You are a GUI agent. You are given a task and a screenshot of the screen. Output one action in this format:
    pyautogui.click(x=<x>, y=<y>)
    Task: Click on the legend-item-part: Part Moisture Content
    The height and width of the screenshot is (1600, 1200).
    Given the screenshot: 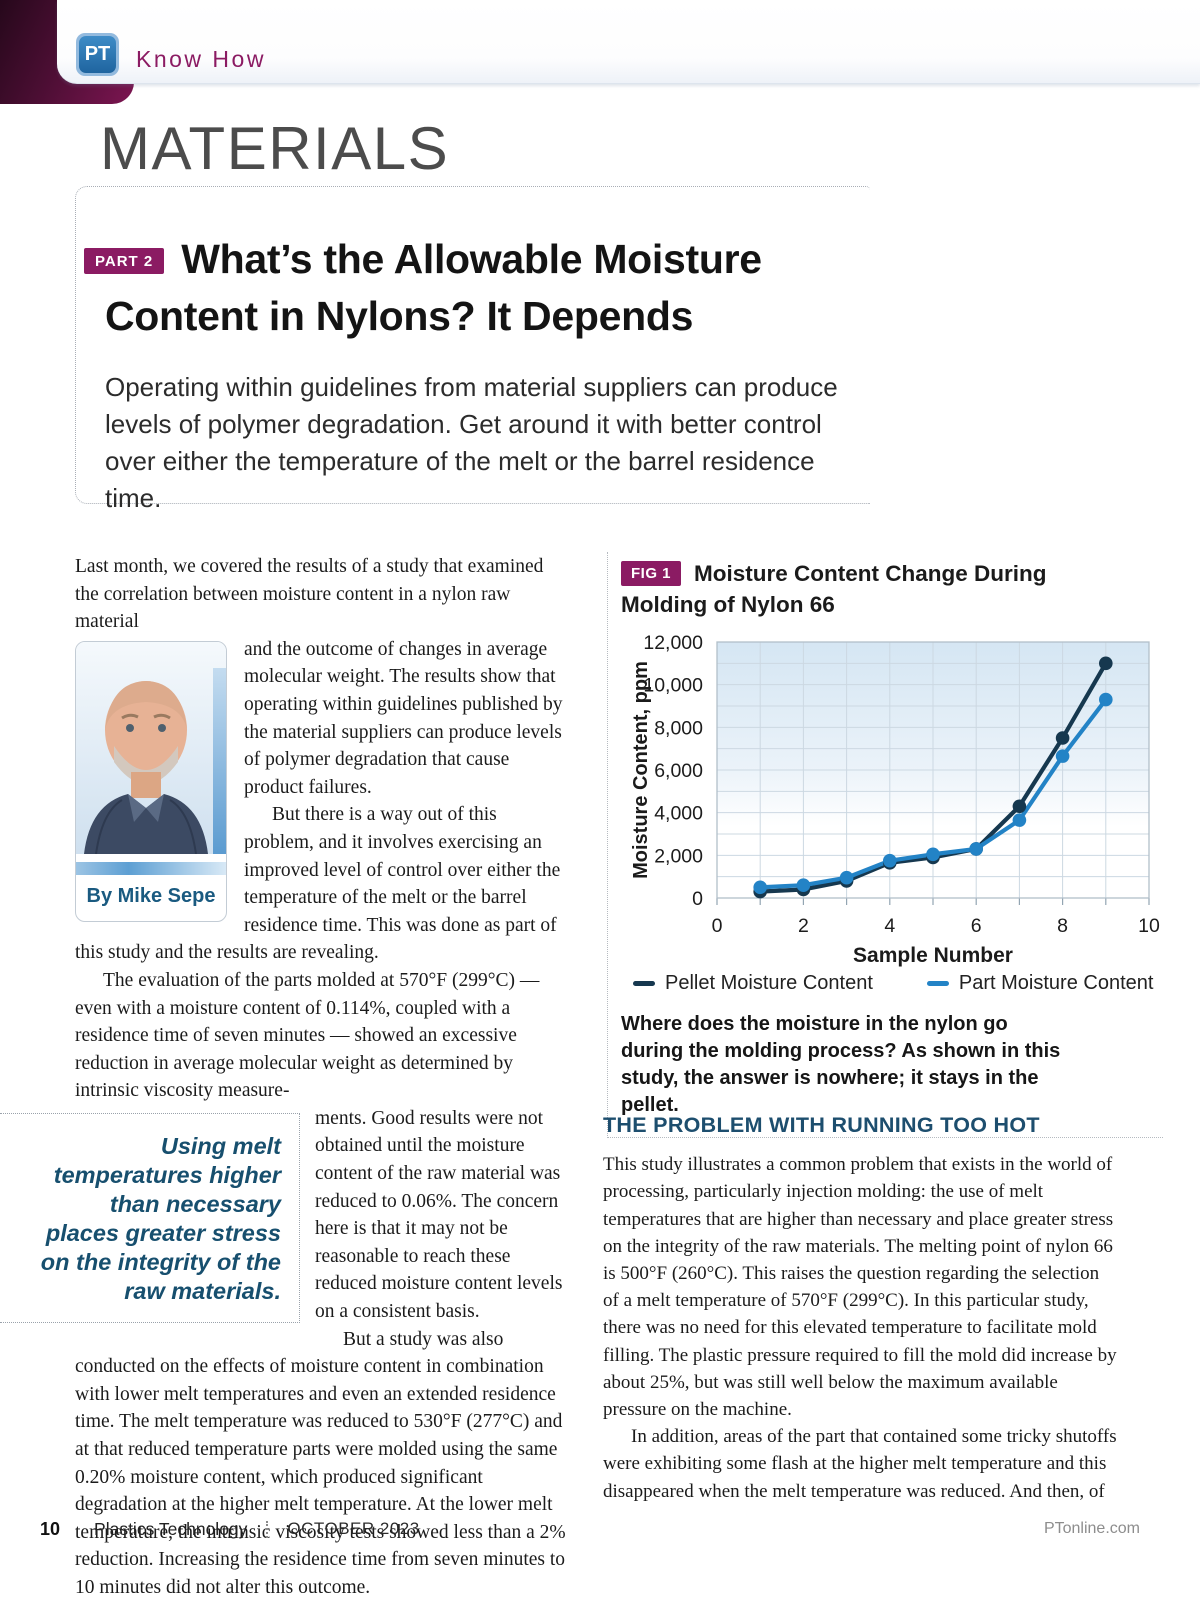 What is the action you would take?
    pyautogui.click(x=1040, y=983)
    